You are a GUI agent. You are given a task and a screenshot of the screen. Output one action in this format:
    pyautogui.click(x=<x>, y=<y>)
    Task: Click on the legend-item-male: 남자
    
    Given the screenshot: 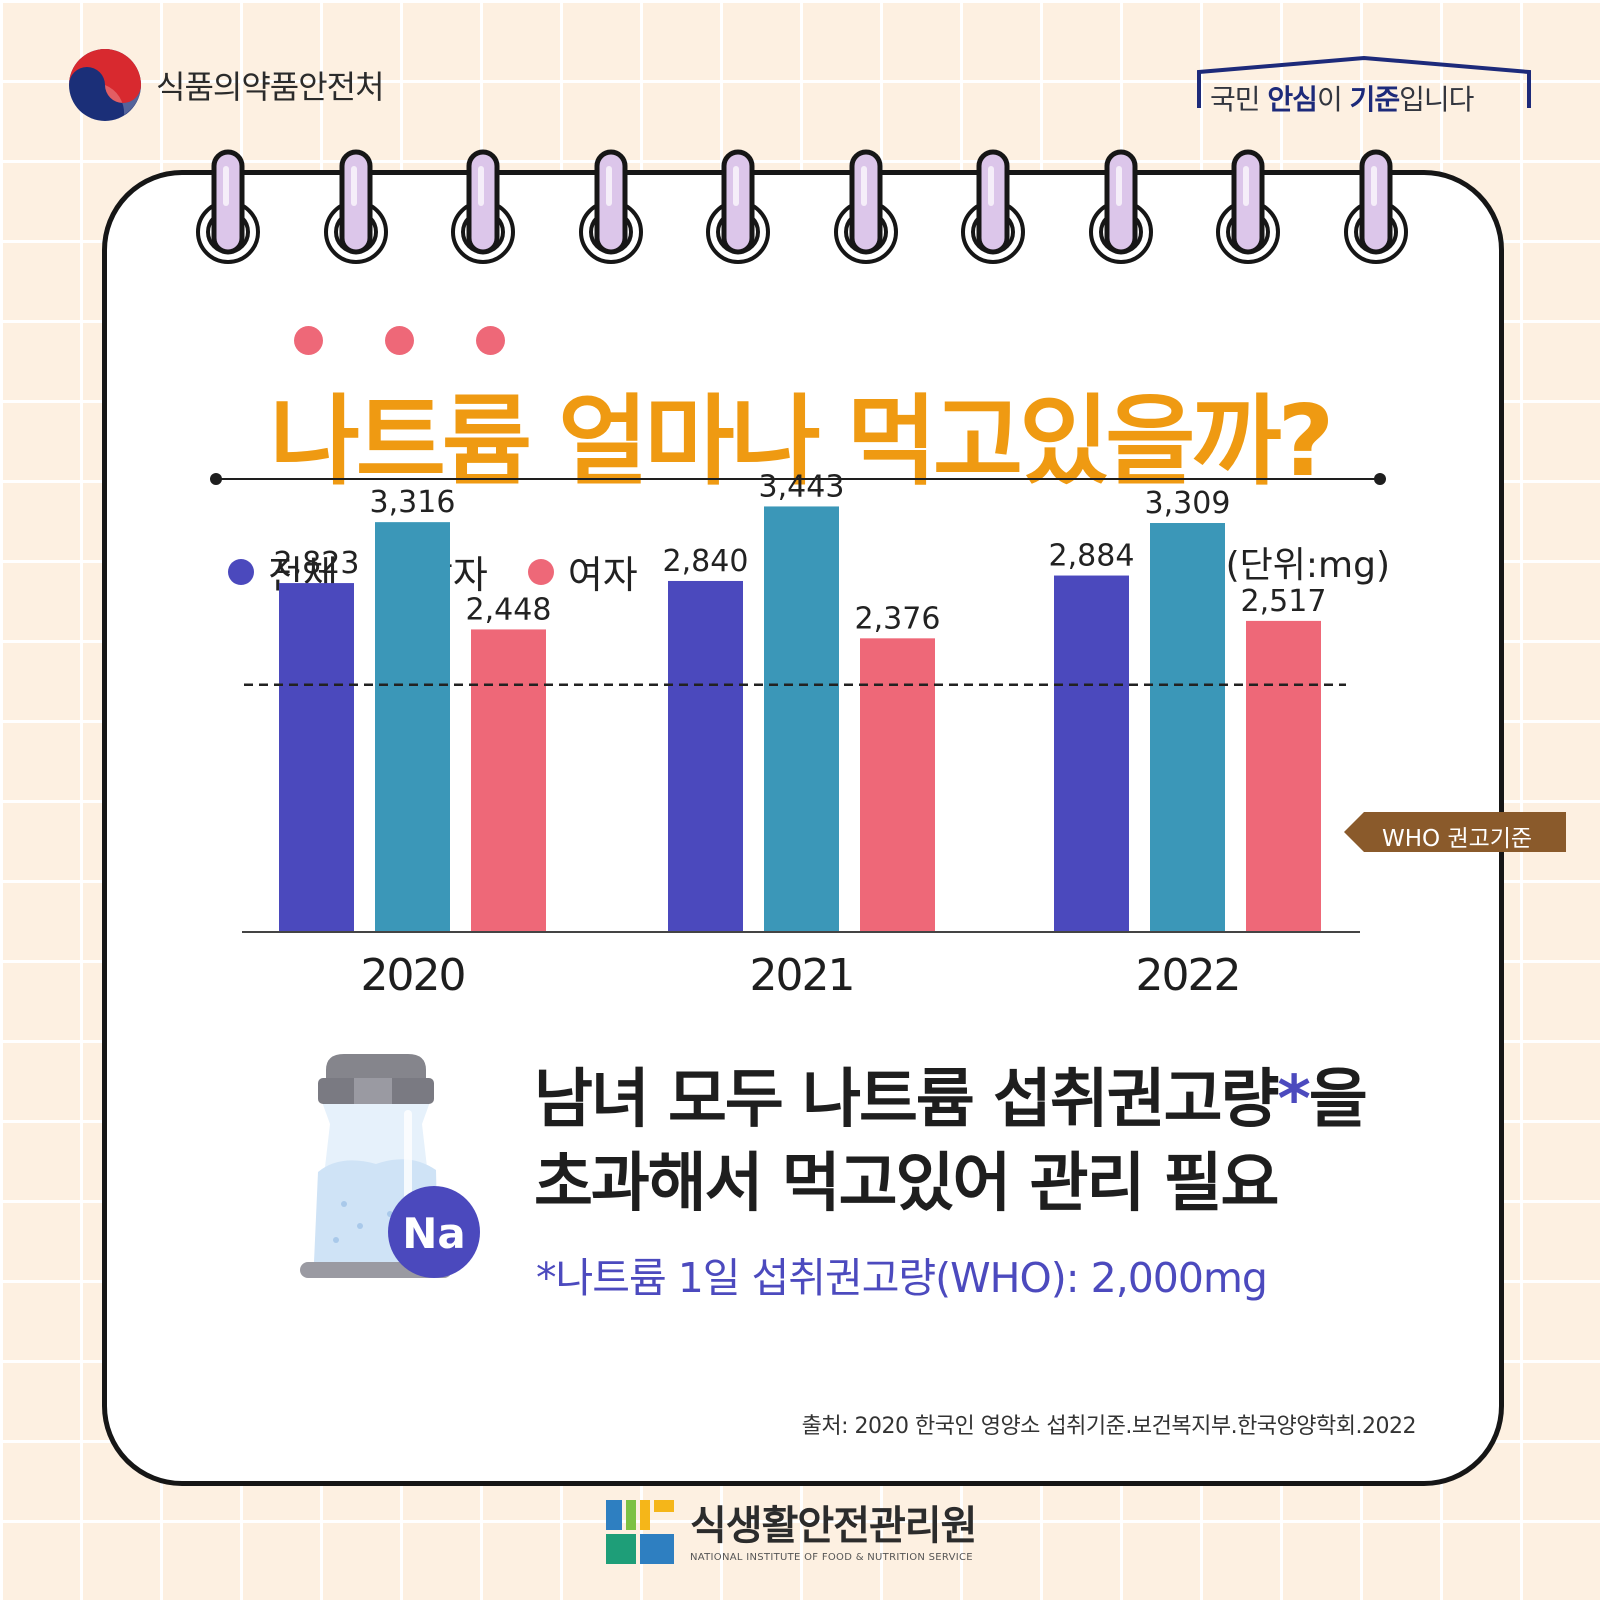 What is the action you would take?
    pyautogui.click(x=432, y=571)
    